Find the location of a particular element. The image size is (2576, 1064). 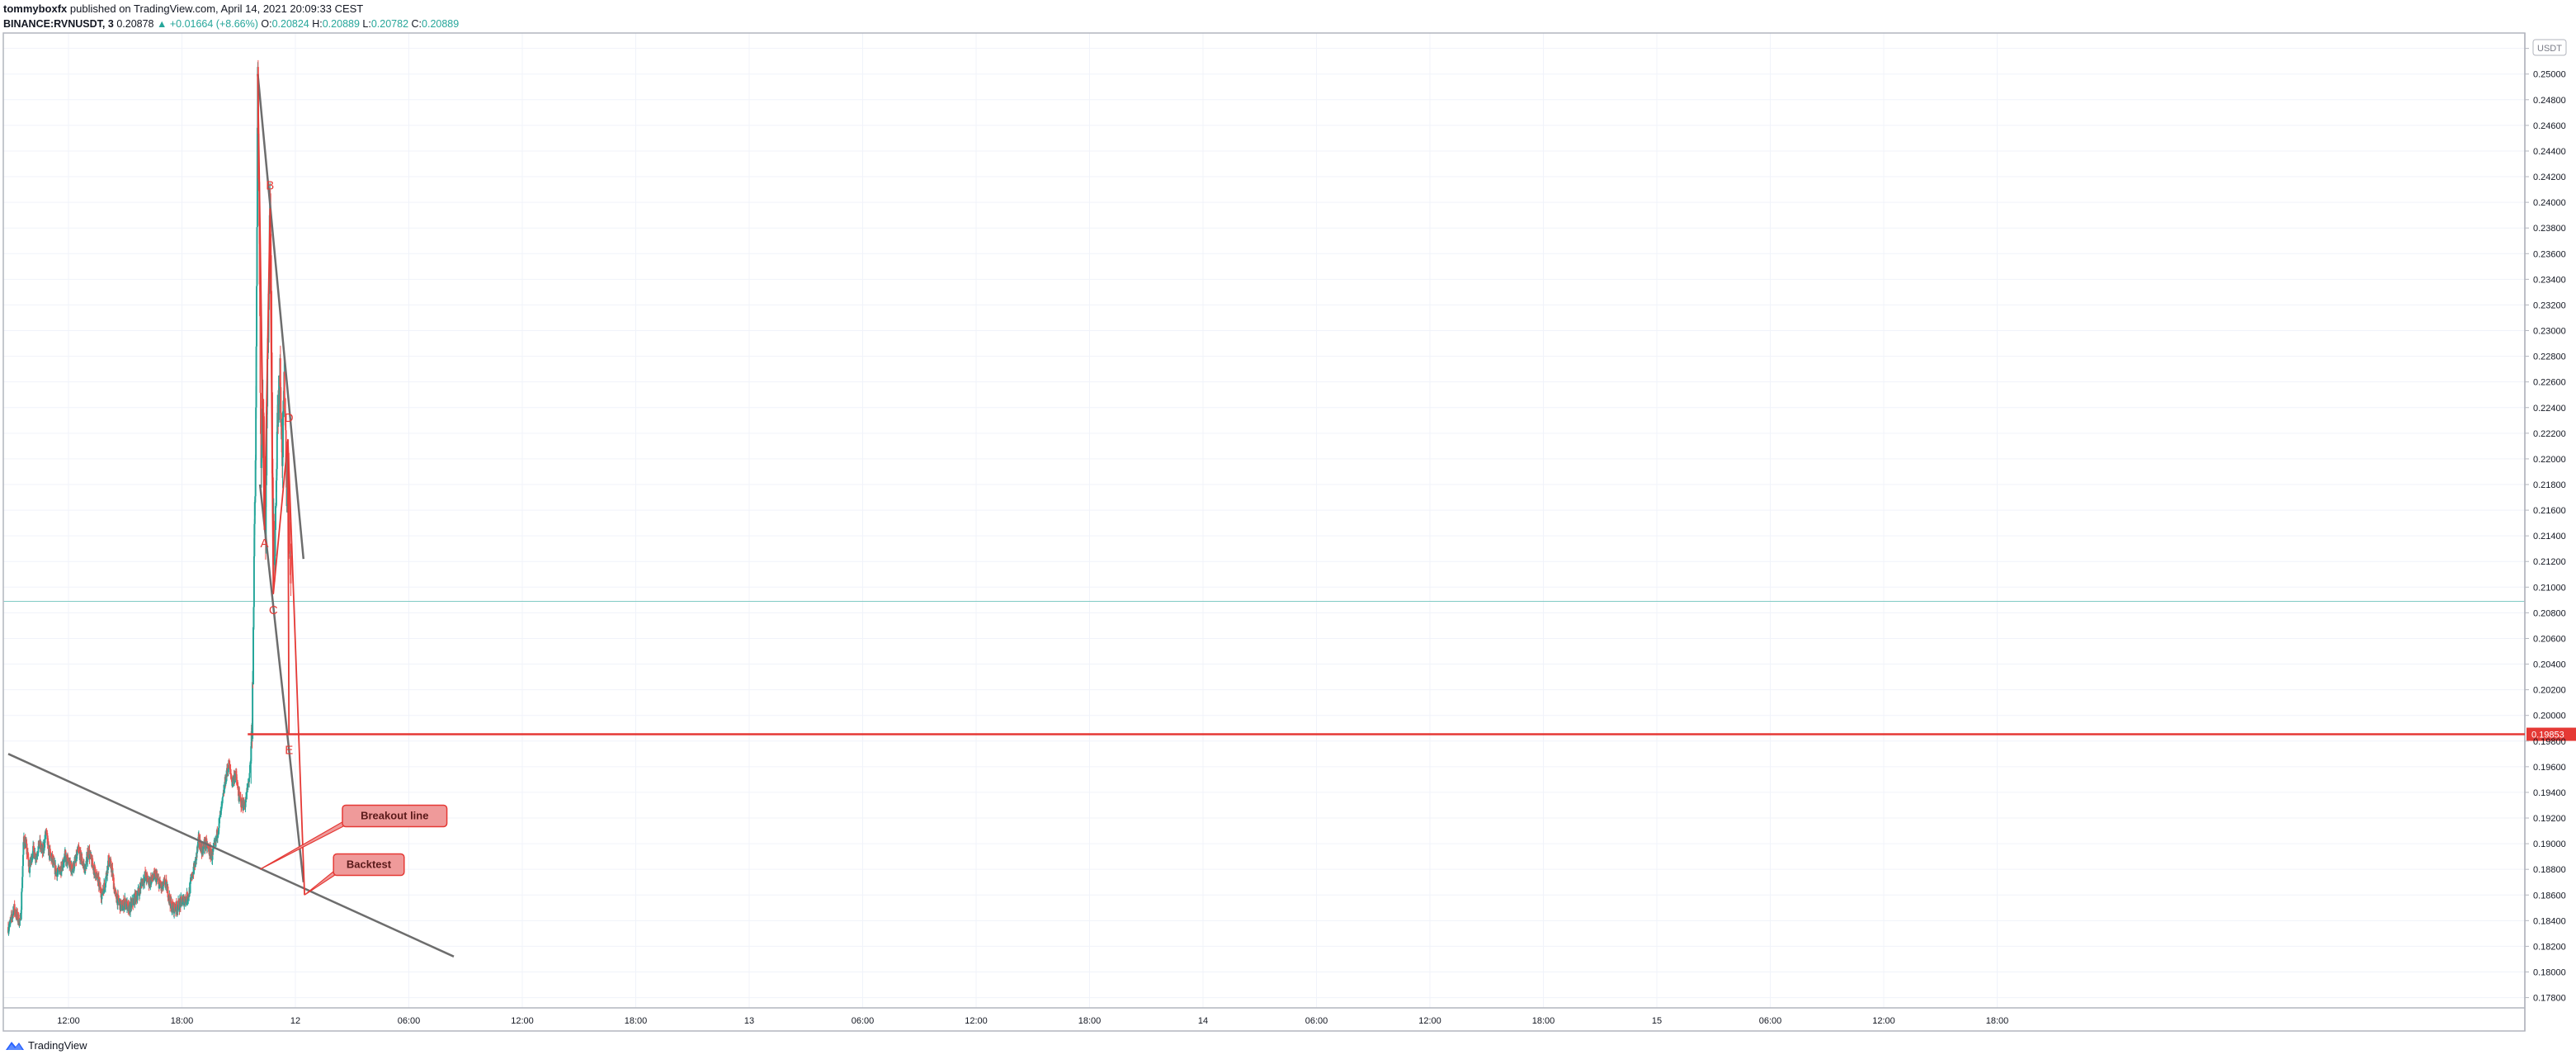

price-tick-label: 0.19600 is located at coordinates (2549, 768).